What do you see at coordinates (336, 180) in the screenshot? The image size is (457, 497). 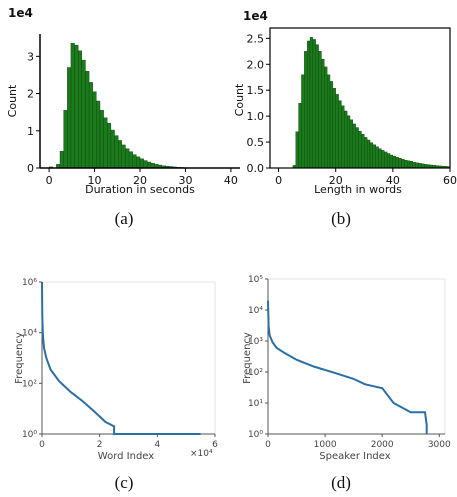 I see `panel-b-x-tick-label: 20` at bounding box center [336, 180].